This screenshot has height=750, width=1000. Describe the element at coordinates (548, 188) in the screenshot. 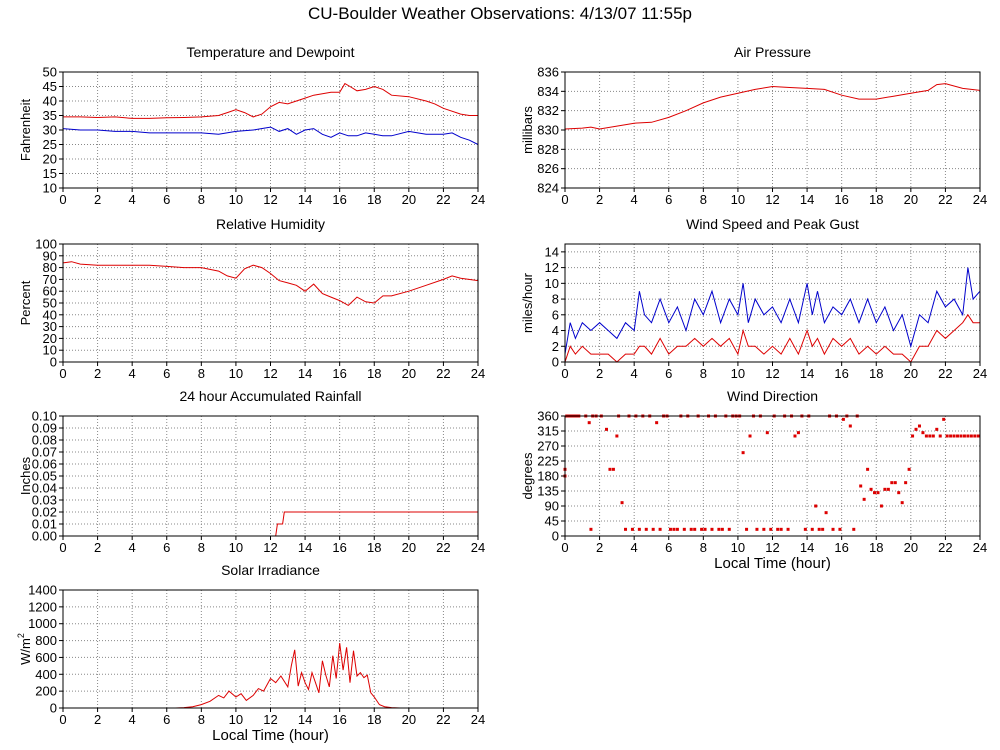

I see `y-tick-label: 824` at that location.